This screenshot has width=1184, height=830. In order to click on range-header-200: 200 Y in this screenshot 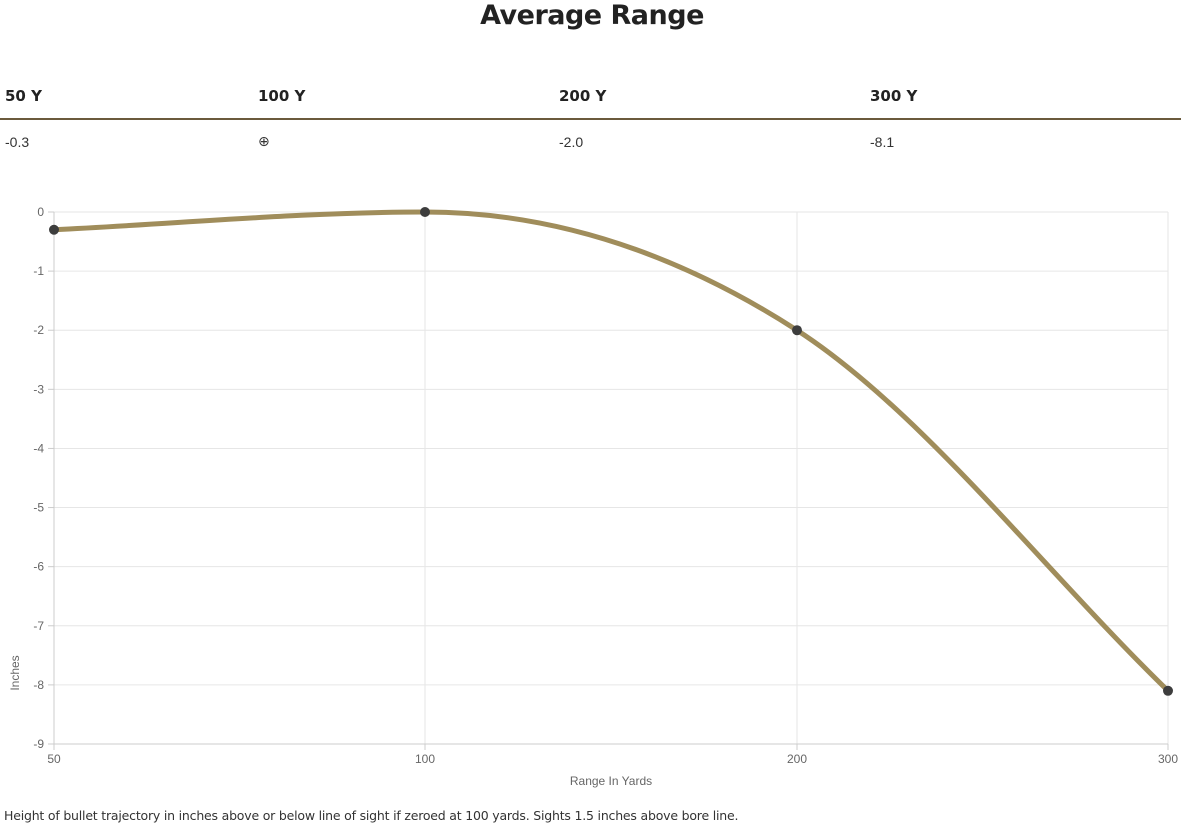, I will do `click(583, 96)`.